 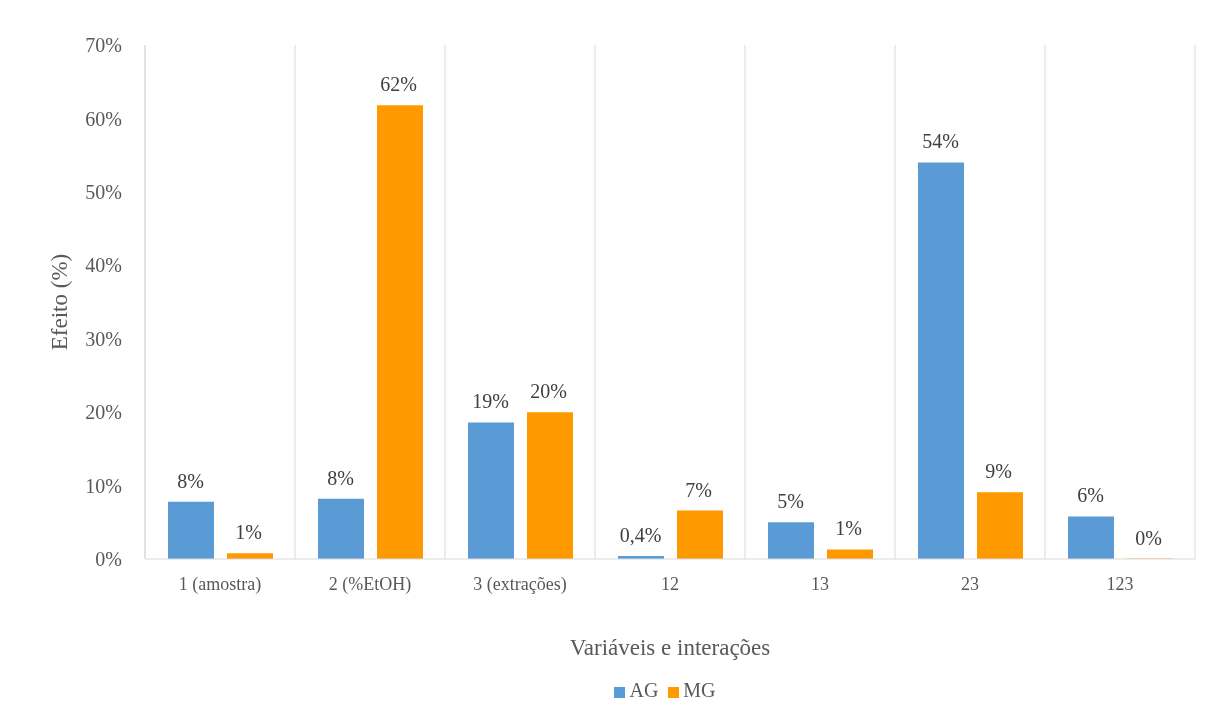 What do you see at coordinates (1120, 583) in the screenshot?
I see `x-tick-label: 123` at bounding box center [1120, 583].